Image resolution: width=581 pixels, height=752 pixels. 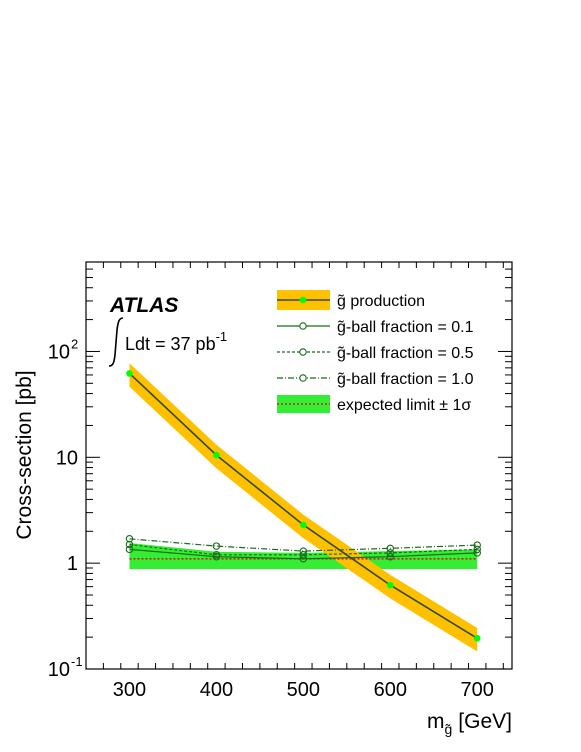 What do you see at coordinates (77, 661) in the screenshot?
I see `y-tick-exponent: -1` at bounding box center [77, 661].